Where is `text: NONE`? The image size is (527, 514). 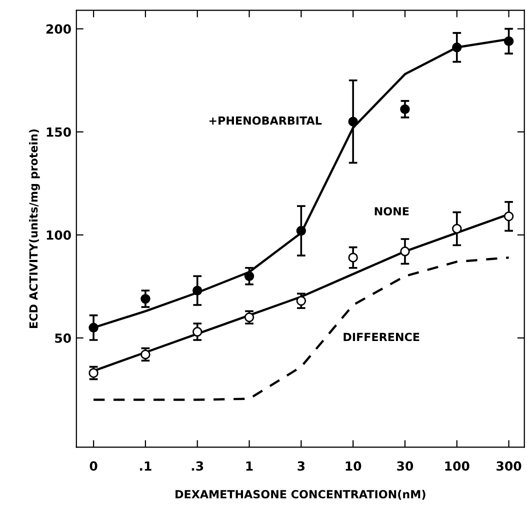 text: NONE is located at coordinates (391, 211).